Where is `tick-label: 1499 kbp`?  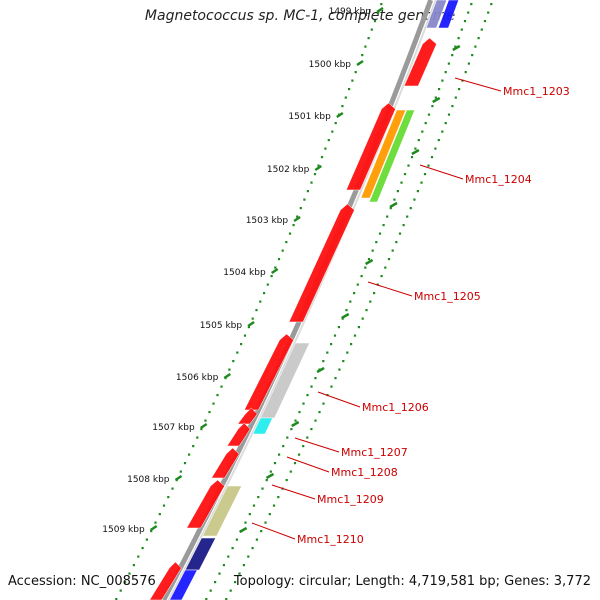 tick-label: 1499 kbp is located at coordinates (350, 12).